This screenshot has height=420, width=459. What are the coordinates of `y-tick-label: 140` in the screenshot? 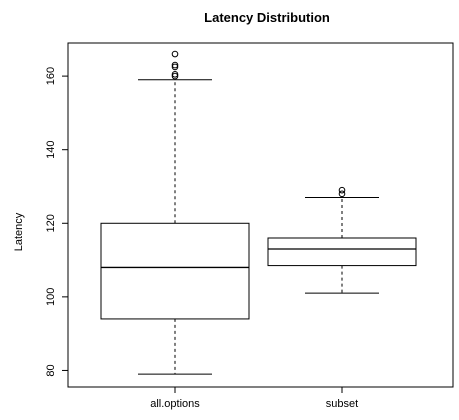 It's located at (51, 150).